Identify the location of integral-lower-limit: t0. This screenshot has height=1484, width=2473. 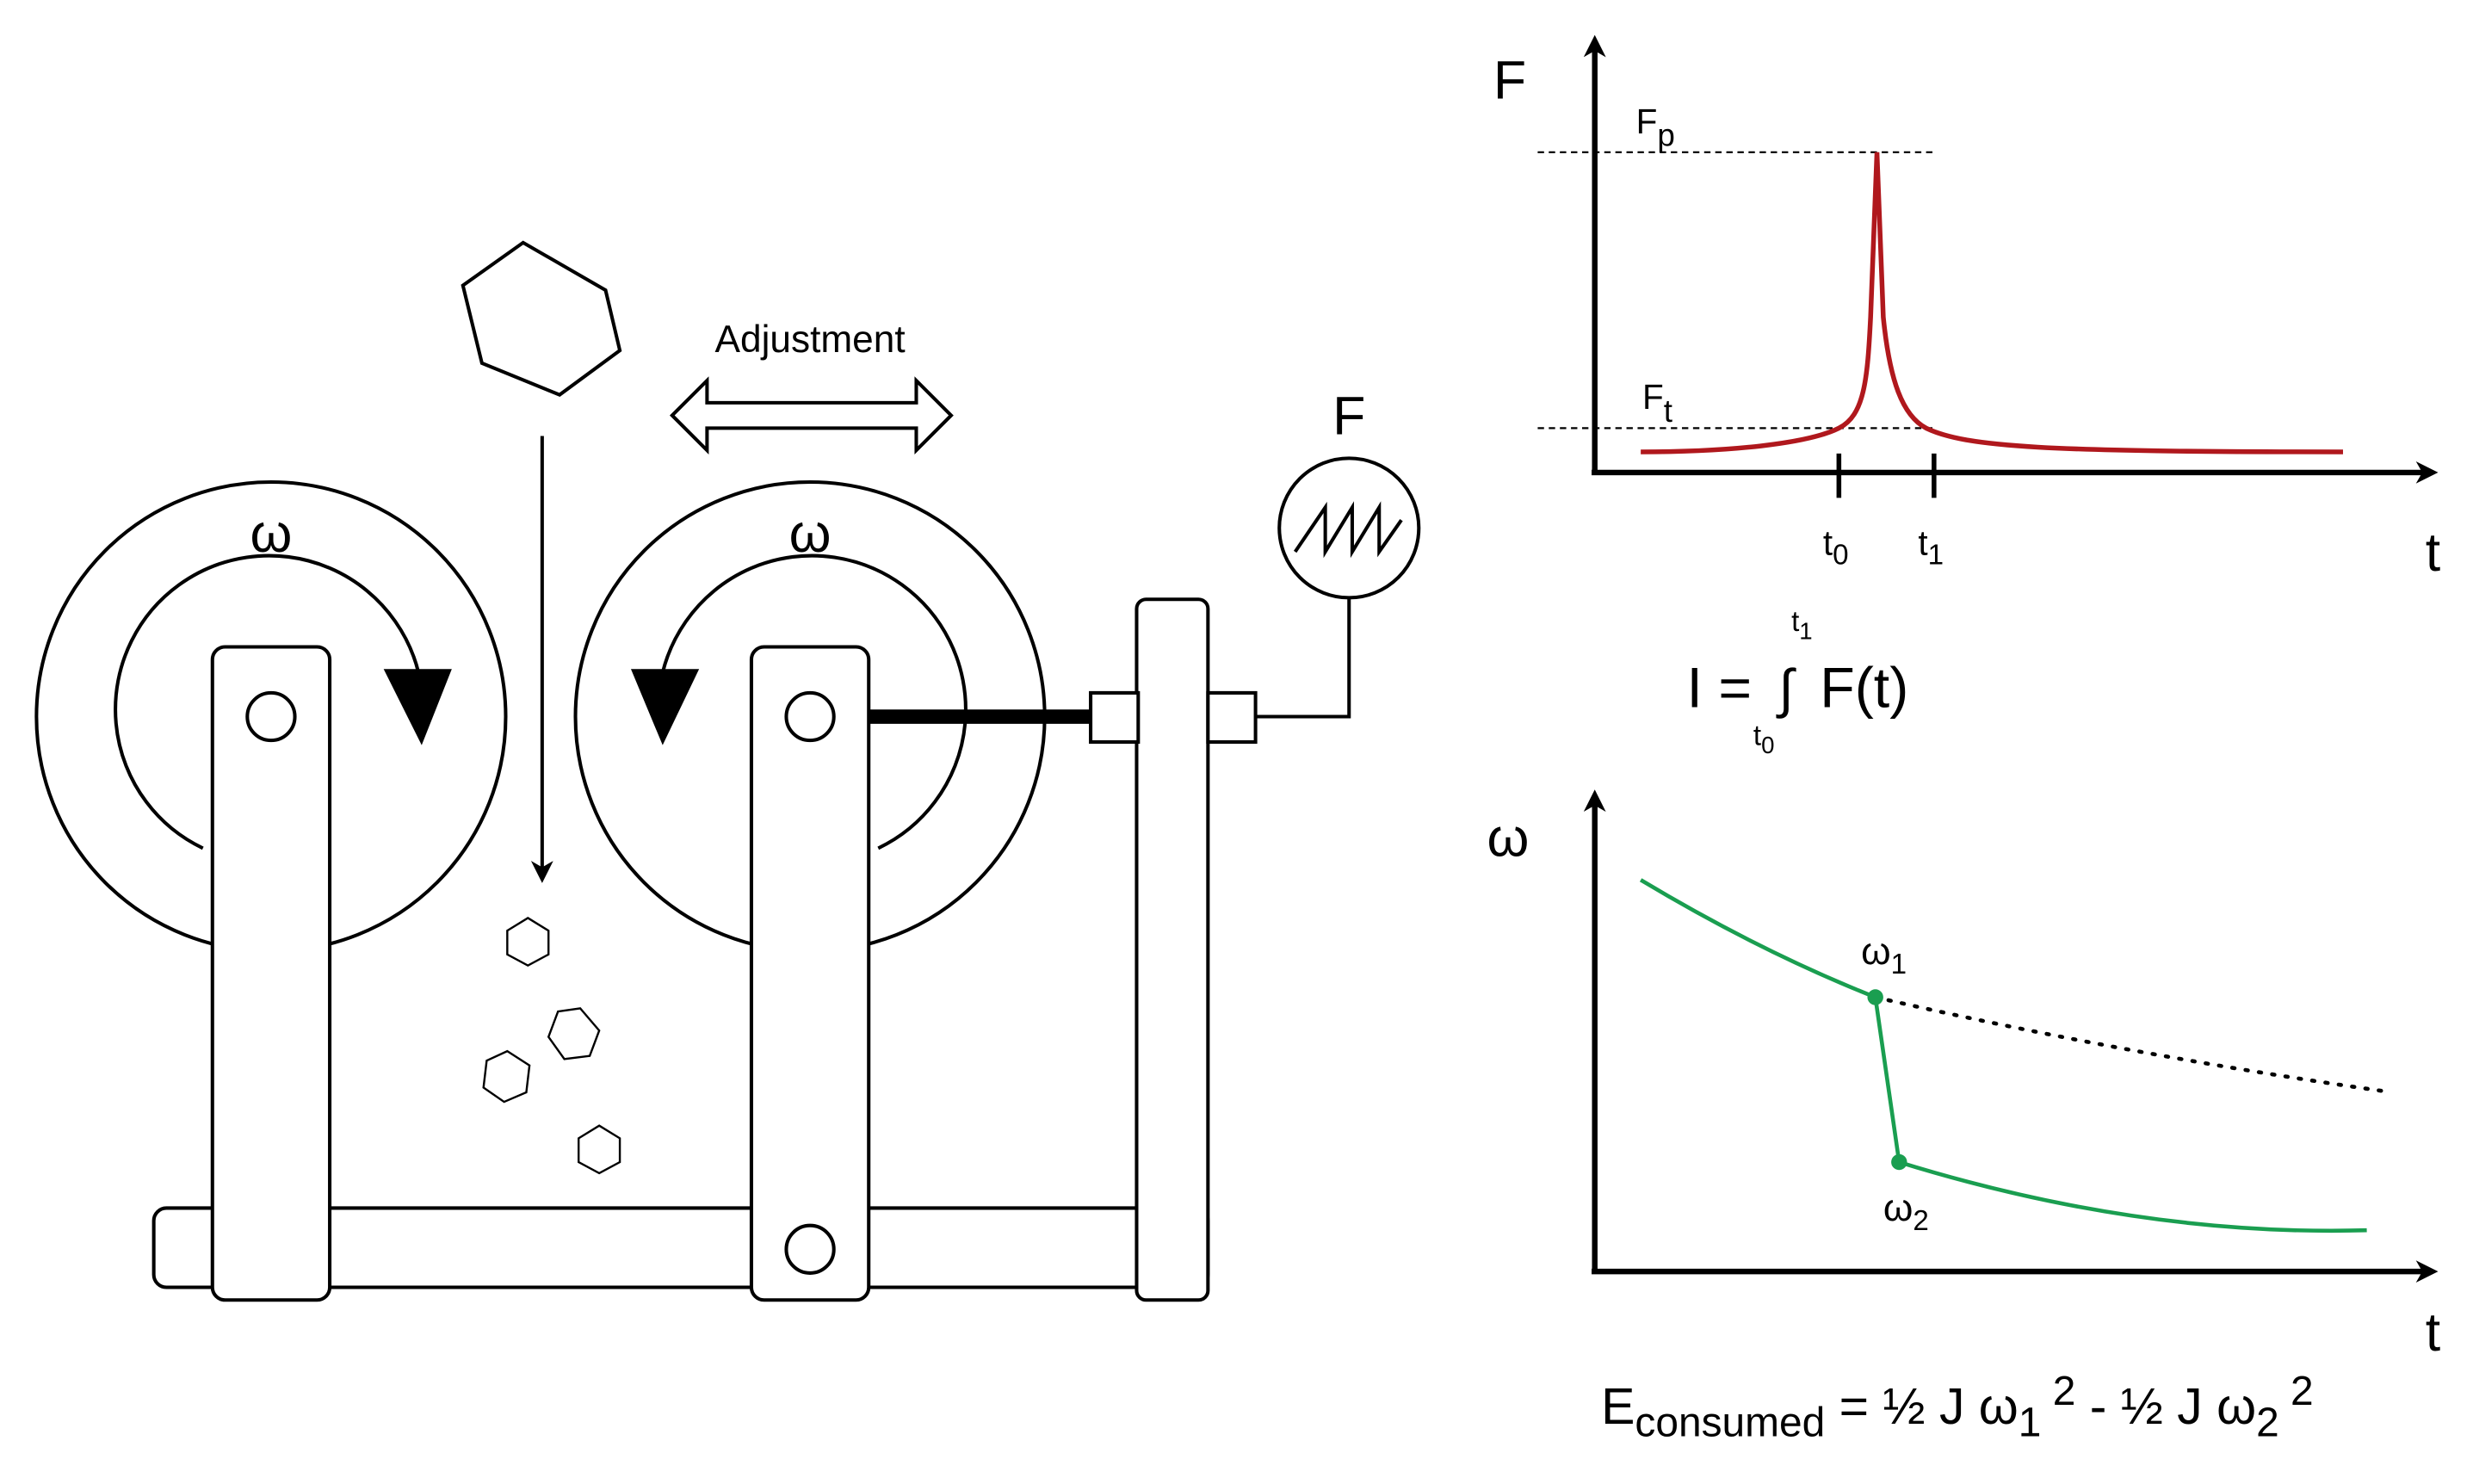
(1764, 739).